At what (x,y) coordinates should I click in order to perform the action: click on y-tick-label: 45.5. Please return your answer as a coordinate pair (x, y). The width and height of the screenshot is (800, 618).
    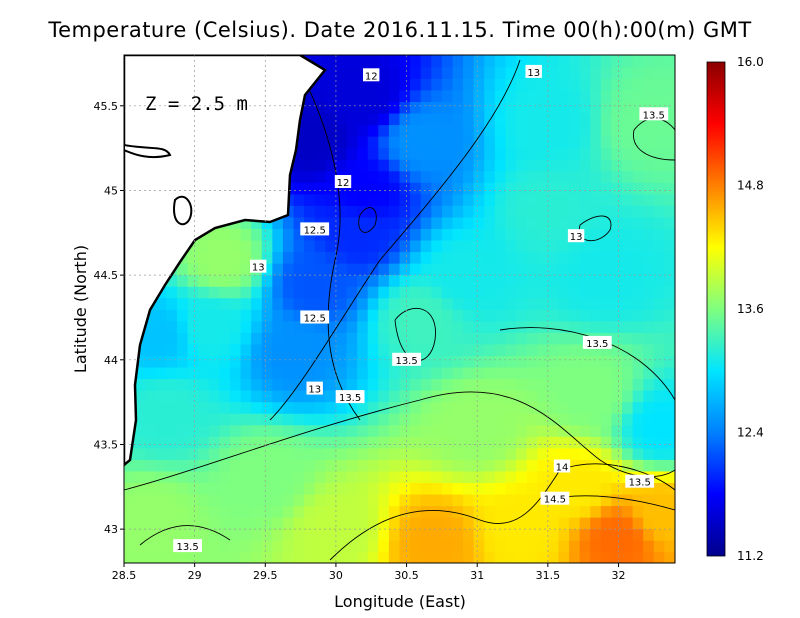
    Looking at the image, I should click on (106, 106).